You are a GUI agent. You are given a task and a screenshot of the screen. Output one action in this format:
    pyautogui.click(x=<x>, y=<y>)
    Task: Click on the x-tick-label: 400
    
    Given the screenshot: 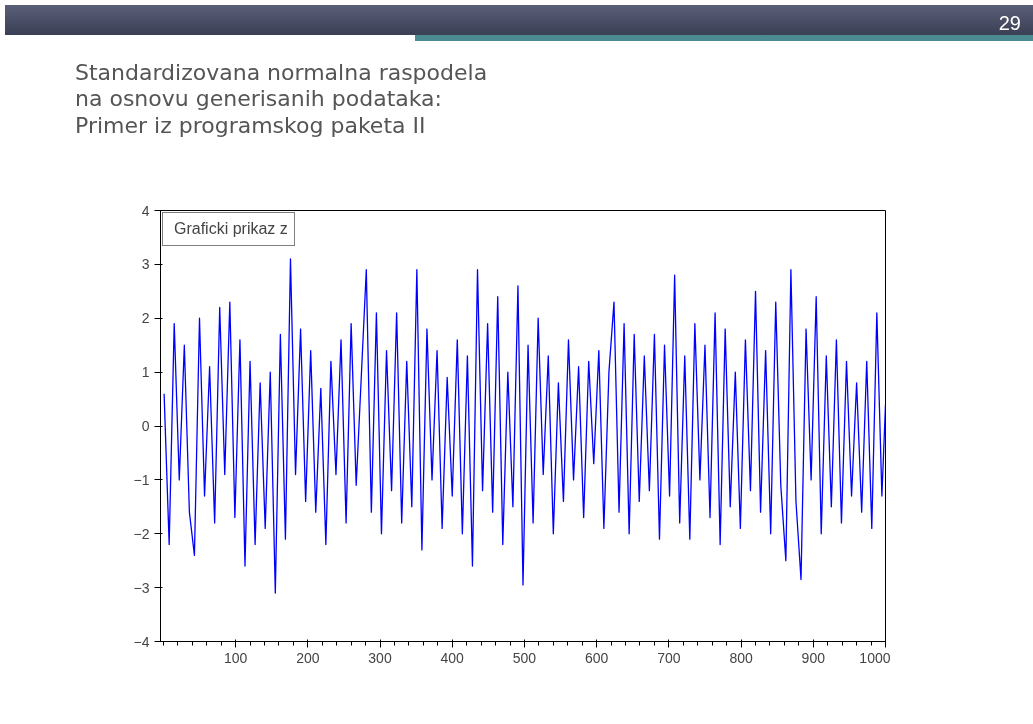 What is the action you would take?
    pyautogui.click(x=452, y=657)
    